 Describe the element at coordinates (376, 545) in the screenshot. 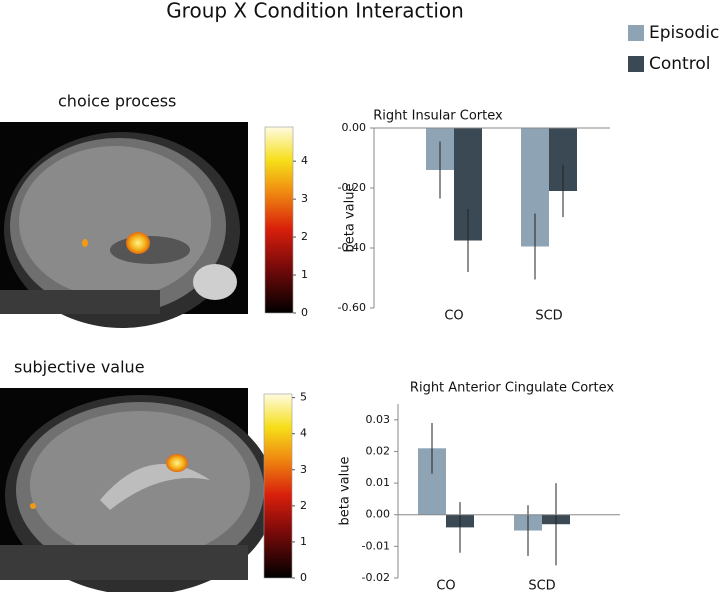

I see `y-tick-label: -0.01` at that location.